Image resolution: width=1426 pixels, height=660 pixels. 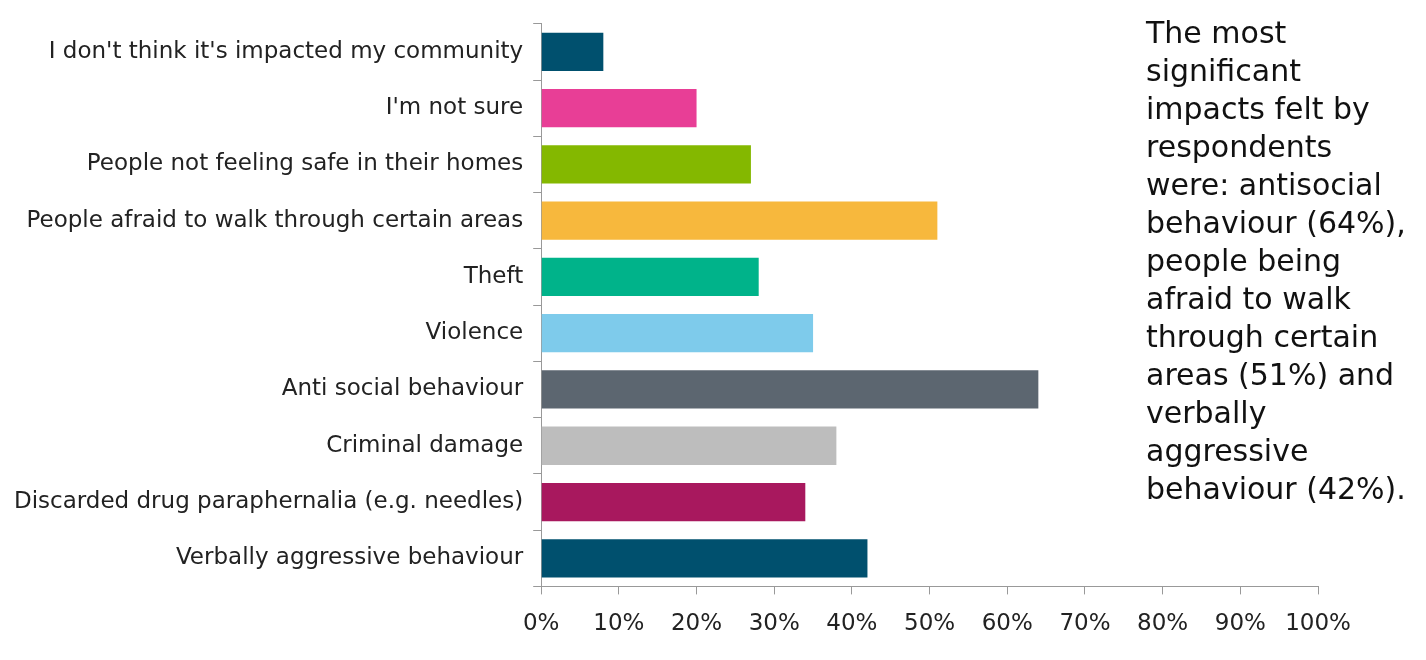 I want to click on y-tick-label: I don't think it's impacted my community, so click(x=286, y=49).